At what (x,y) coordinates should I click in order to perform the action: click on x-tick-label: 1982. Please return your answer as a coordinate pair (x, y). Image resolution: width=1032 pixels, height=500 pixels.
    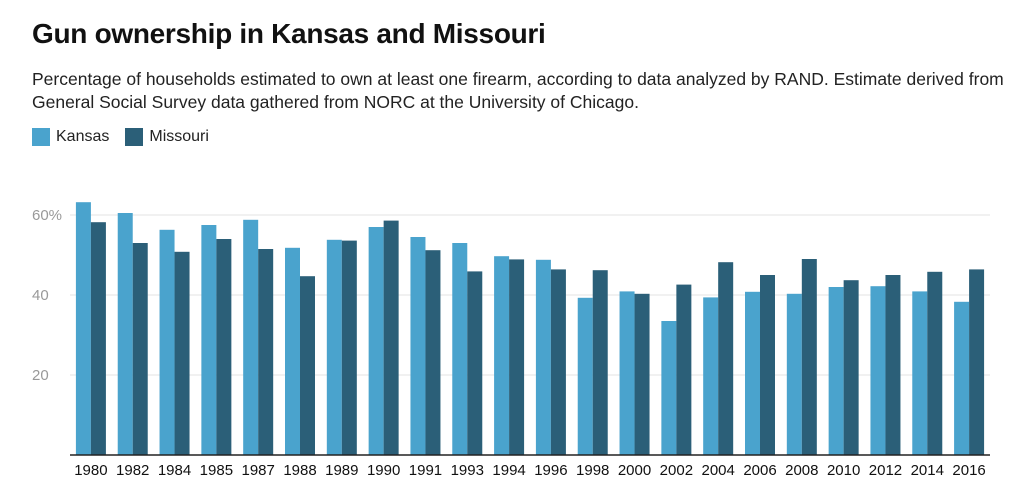
    Looking at the image, I should click on (132, 470).